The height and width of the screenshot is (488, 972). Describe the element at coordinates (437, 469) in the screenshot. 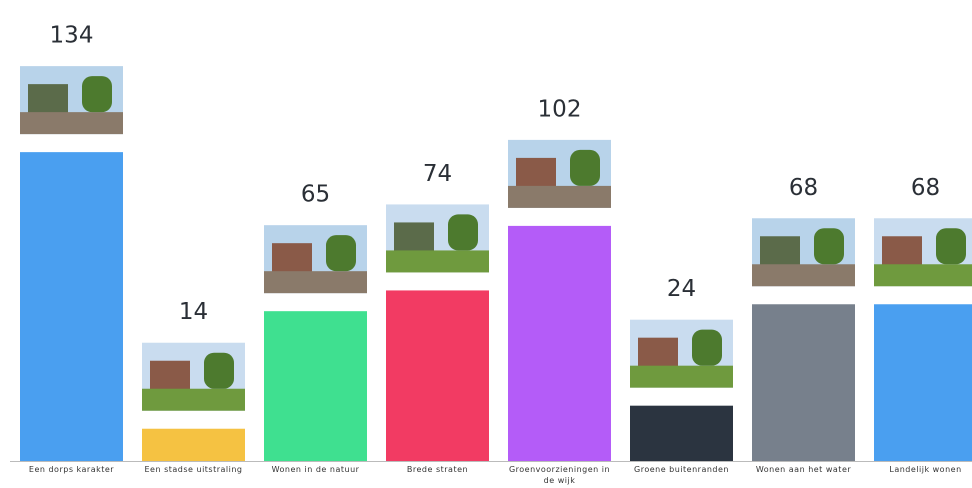

I see `category-label: Brede straten` at that location.